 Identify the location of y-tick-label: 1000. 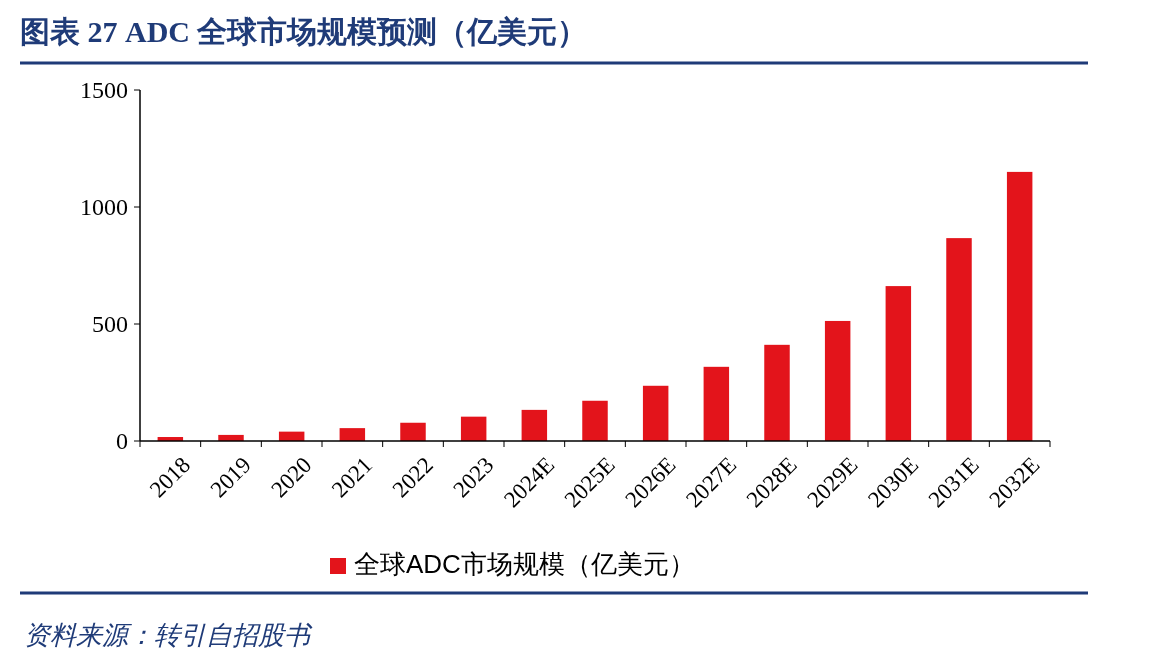
(104, 207).